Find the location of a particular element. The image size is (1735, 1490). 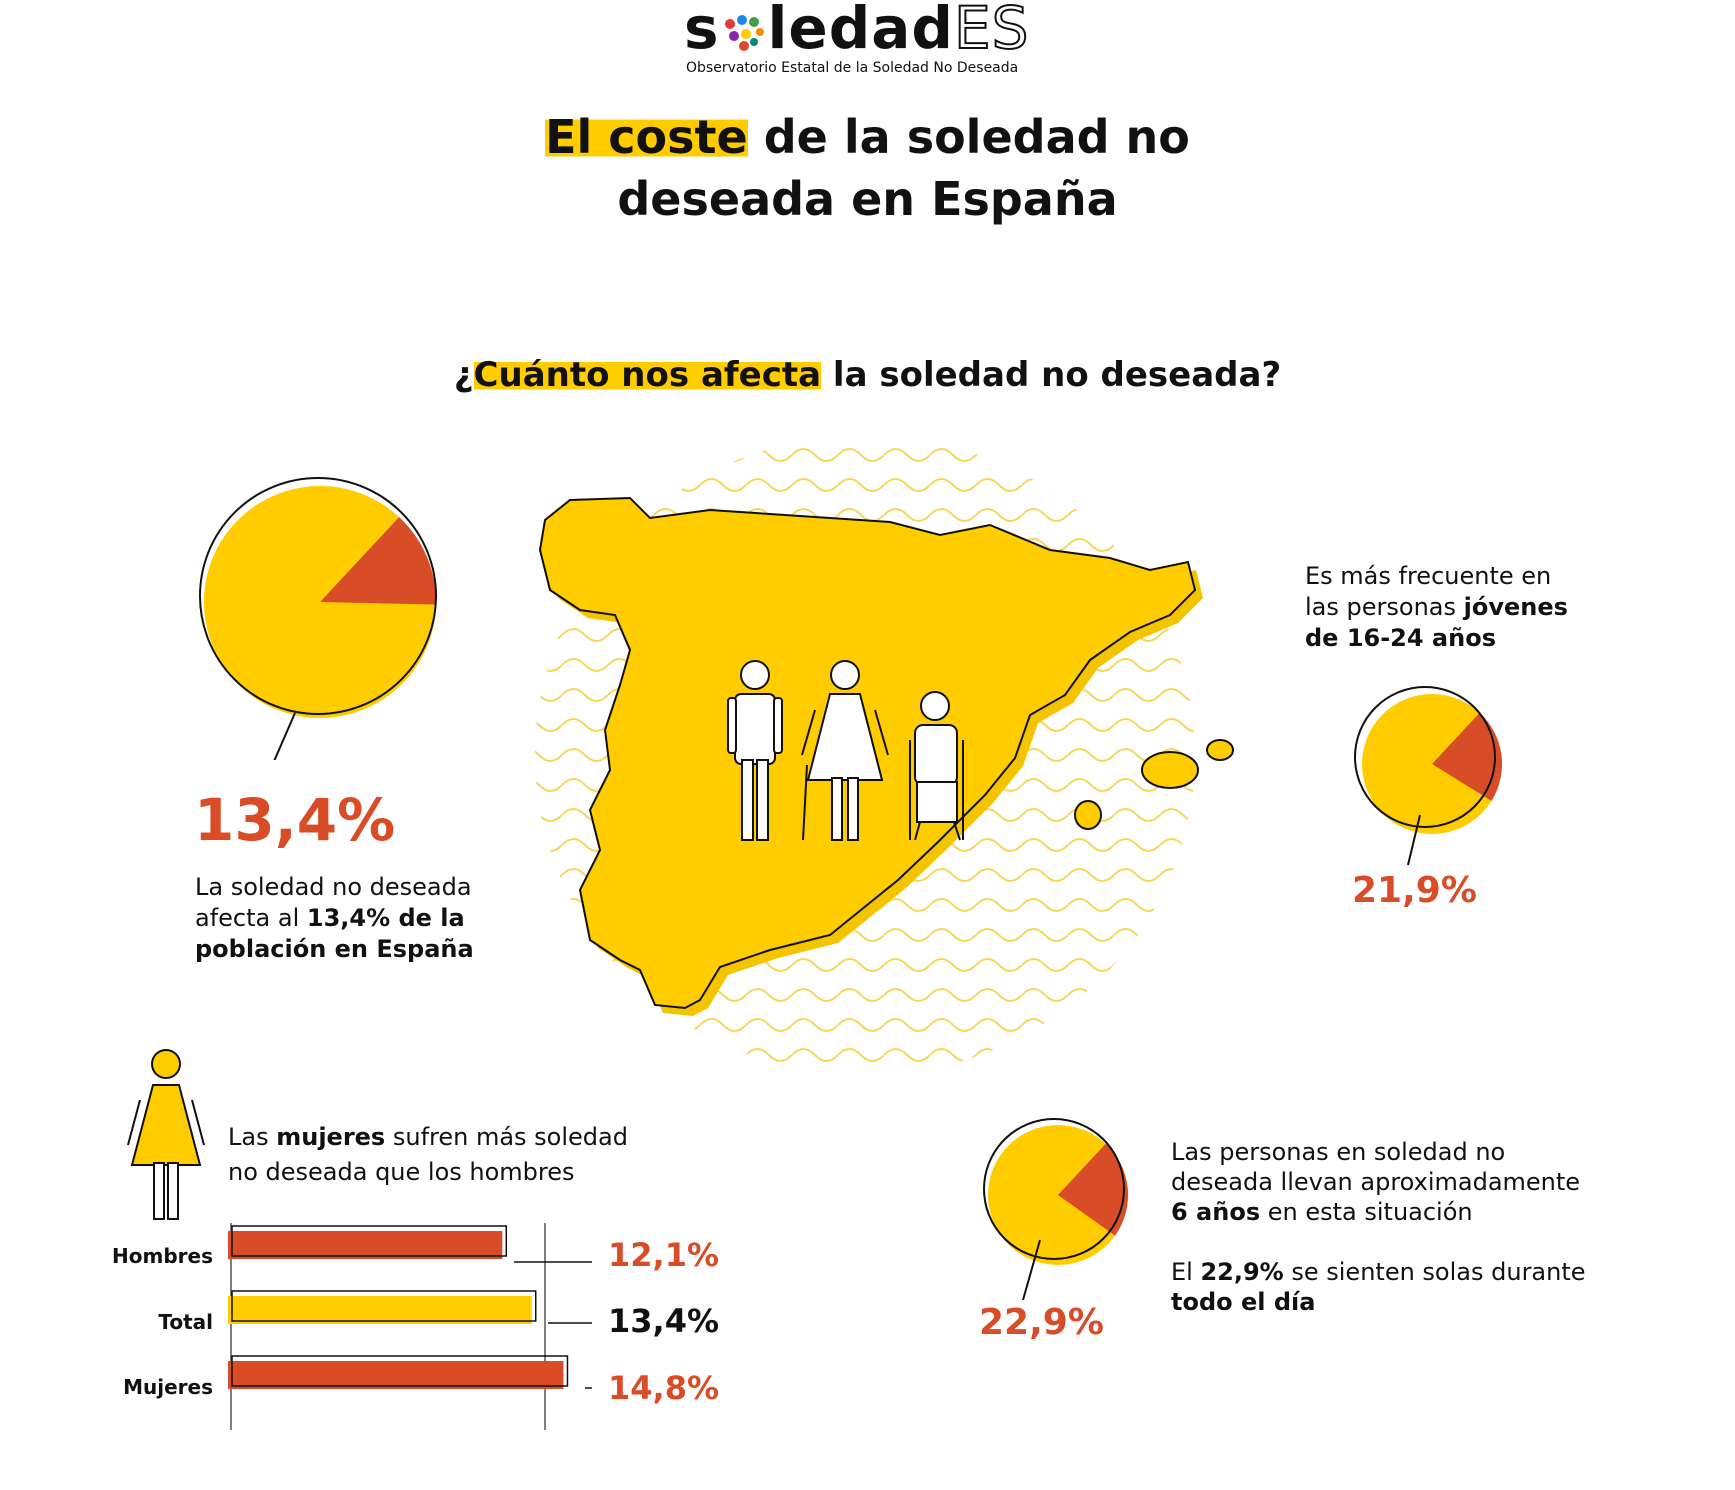

bar-label-mujeres: Mujeres is located at coordinates (168, 1387).